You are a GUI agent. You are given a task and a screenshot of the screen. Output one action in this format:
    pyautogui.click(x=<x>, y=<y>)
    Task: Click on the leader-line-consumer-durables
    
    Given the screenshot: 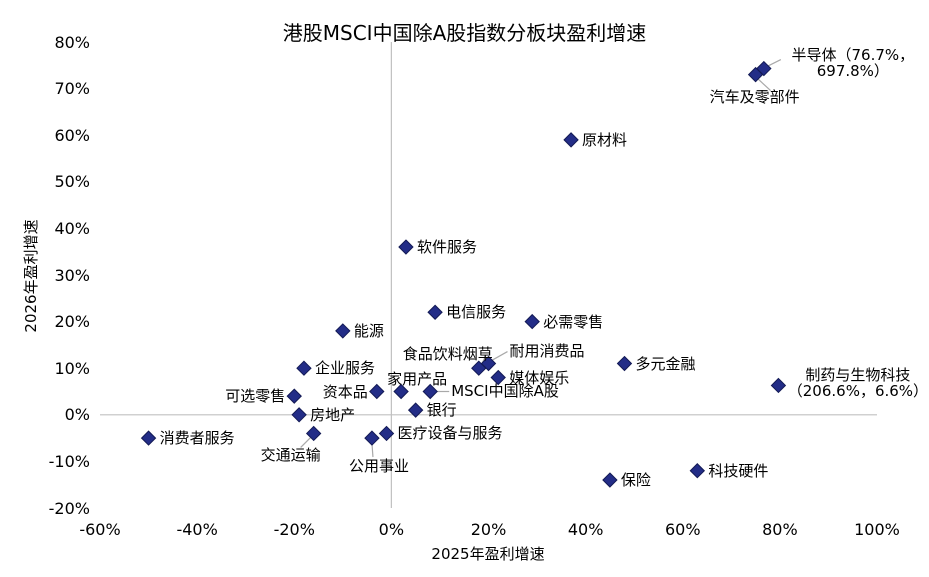 What is the action you would take?
    pyautogui.click(x=499, y=356)
    